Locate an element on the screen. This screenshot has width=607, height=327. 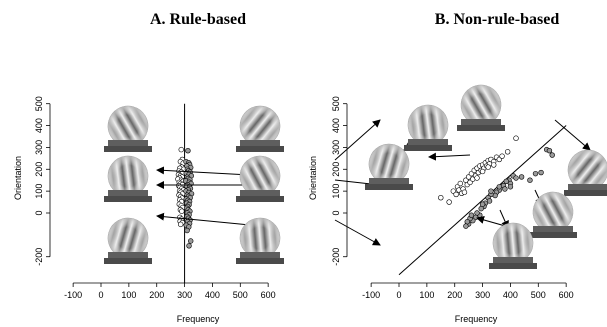
panel-title: A. Rule-based is located at coordinates (198, 19).